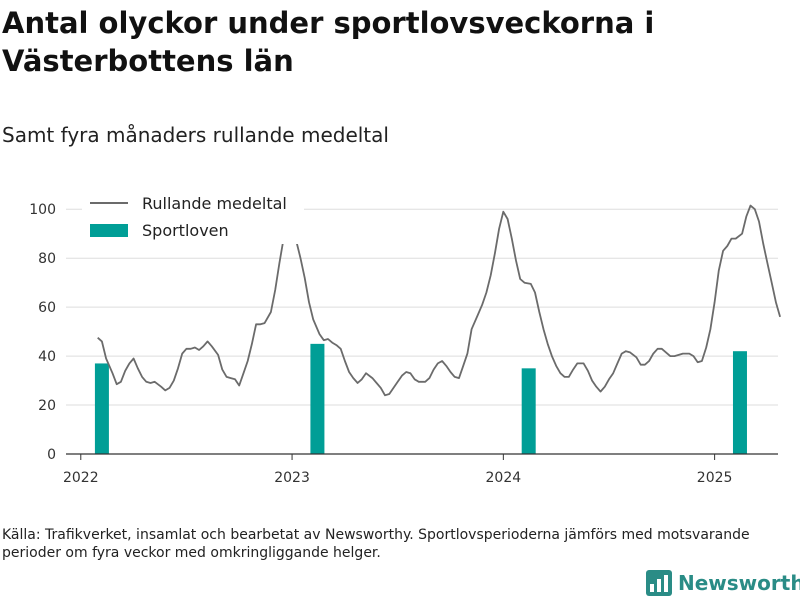 The width and height of the screenshot is (800, 600). Describe the element at coordinates (47, 406) in the screenshot. I see `y-tick-label-20: 20` at that location.